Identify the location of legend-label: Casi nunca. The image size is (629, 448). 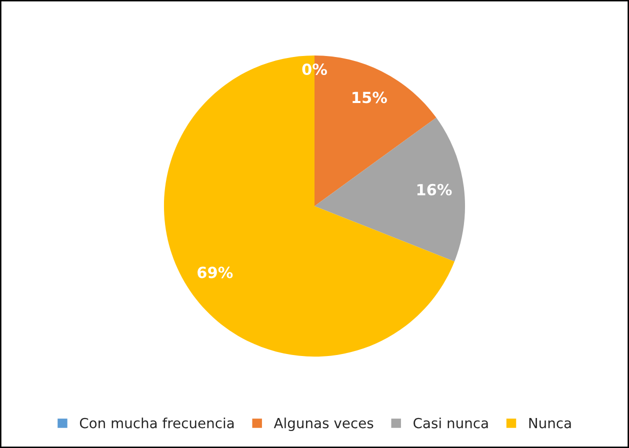
(451, 423).